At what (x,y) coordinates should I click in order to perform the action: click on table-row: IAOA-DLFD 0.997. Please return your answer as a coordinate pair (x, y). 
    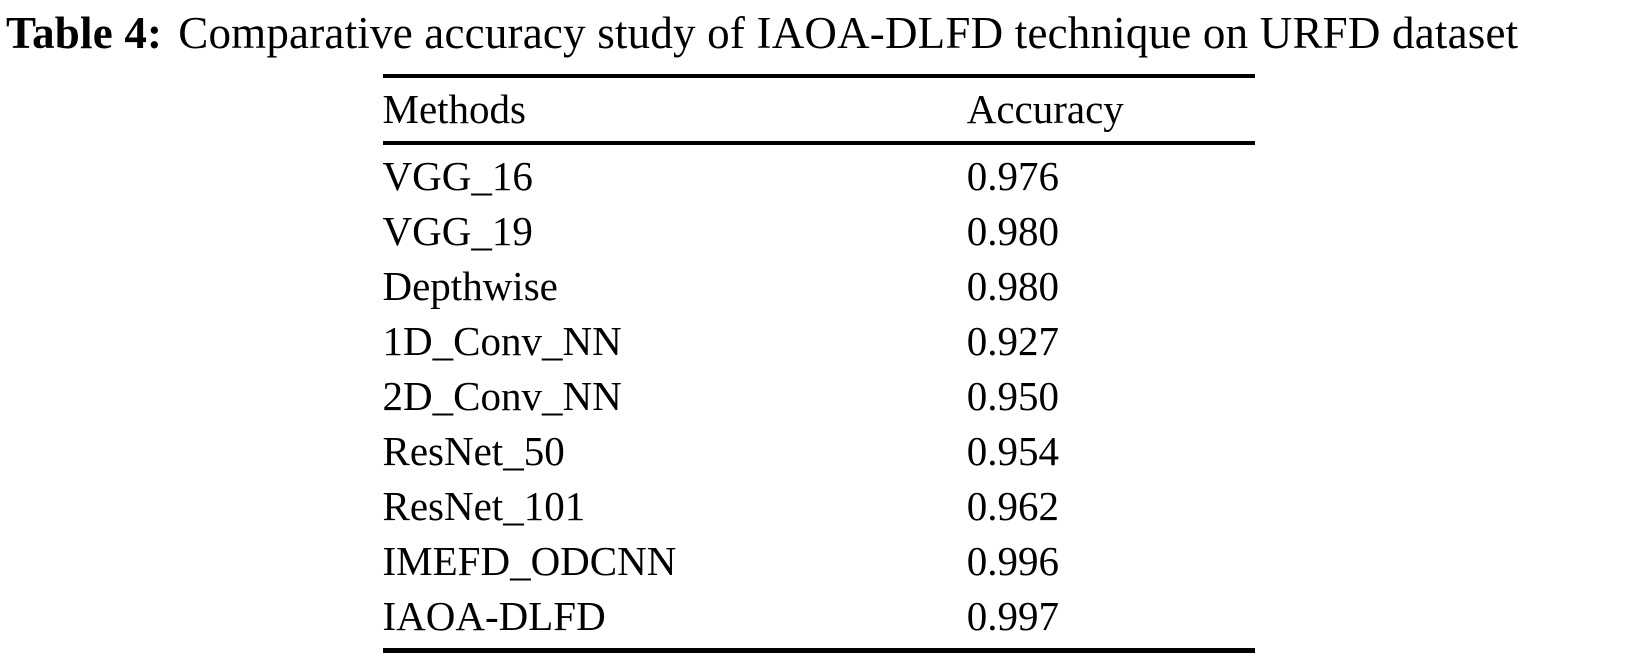
    Looking at the image, I should click on (819, 620).